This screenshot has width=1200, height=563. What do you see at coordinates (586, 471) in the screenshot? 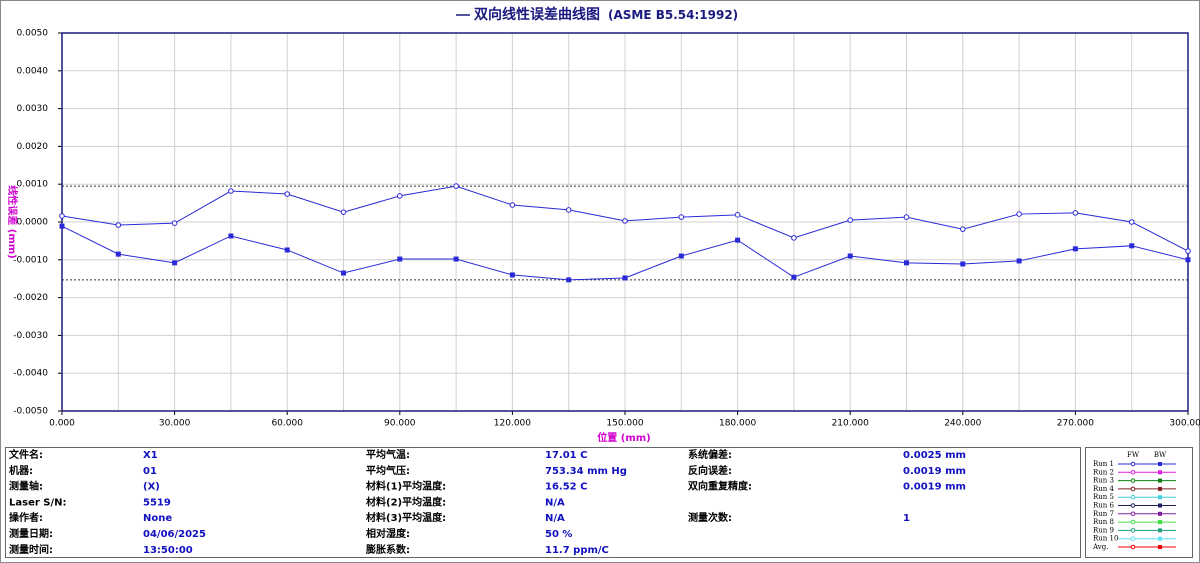
I see `info-value: 753.34 mm Hg` at bounding box center [586, 471].